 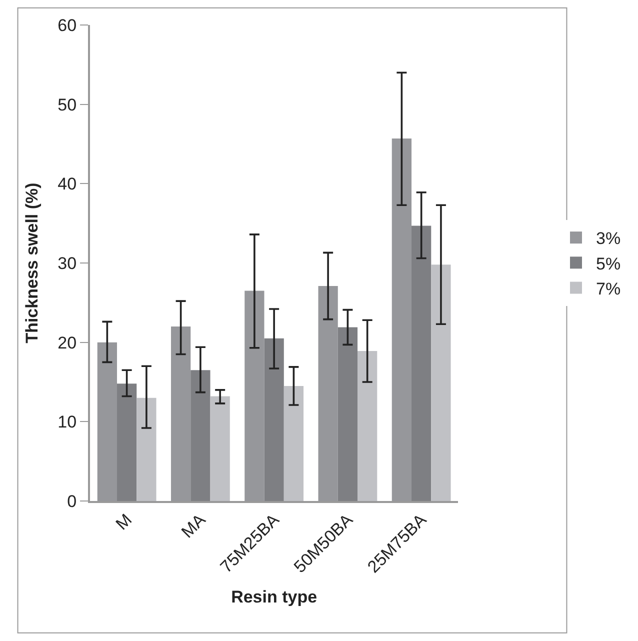 What do you see at coordinates (274, 596) in the screenshot?
I see `x-axis-title: Resin type` at bounding box center [274, 596].